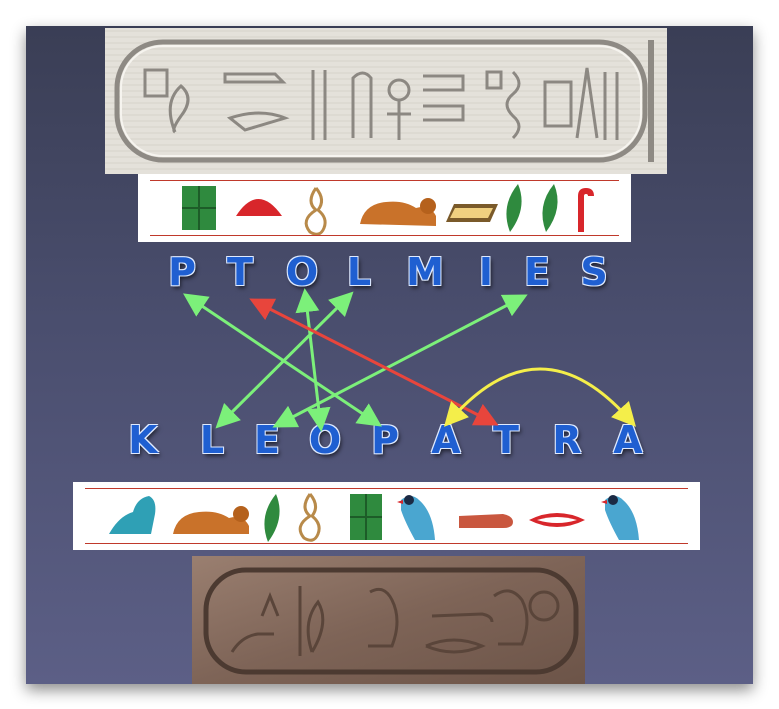  I want to click on ptolmies-word: P T O L M I E S, so click(389, 280).